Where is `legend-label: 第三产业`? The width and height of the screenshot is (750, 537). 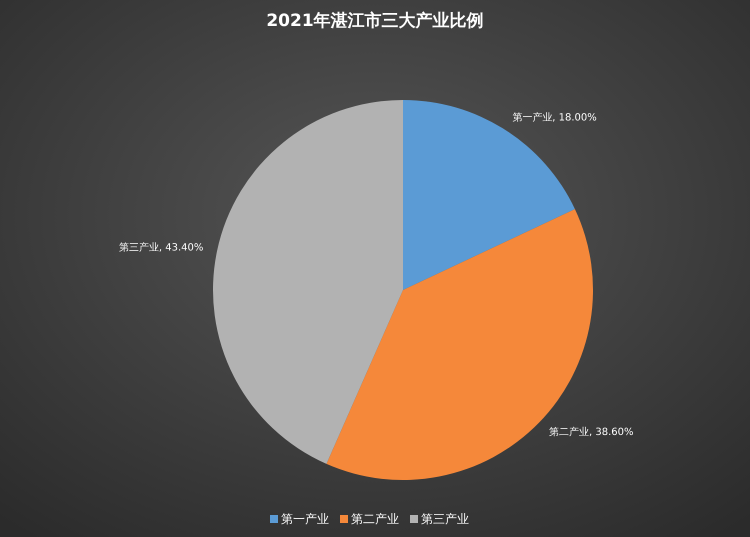
legend-label: 第三产业 is located at coordinates (445, 519).